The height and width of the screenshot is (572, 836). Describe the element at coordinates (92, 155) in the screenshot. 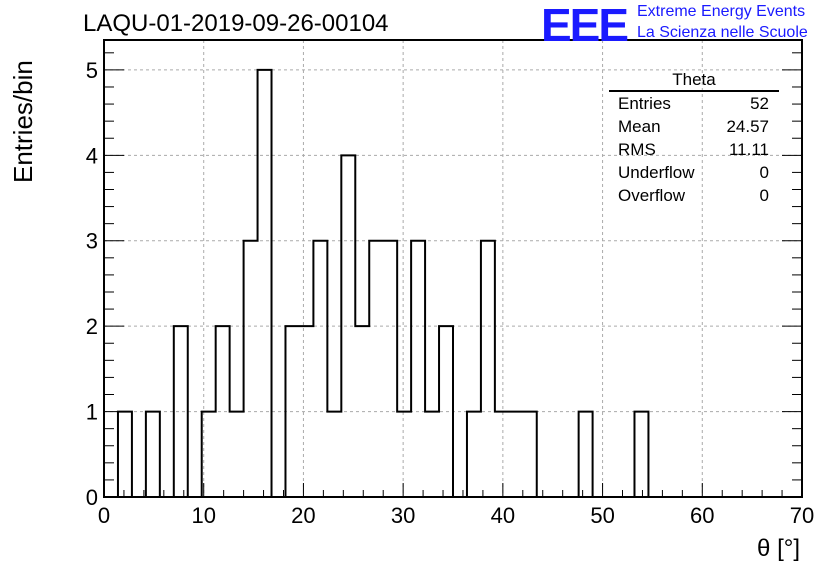

I see `y-tick-label: 4` at that location.